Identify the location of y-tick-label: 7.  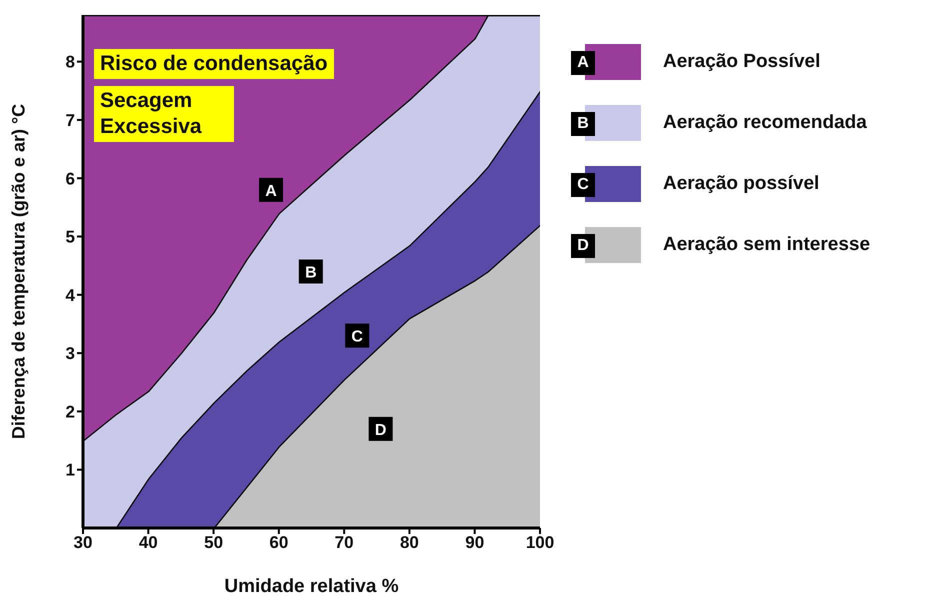
(70, 120).